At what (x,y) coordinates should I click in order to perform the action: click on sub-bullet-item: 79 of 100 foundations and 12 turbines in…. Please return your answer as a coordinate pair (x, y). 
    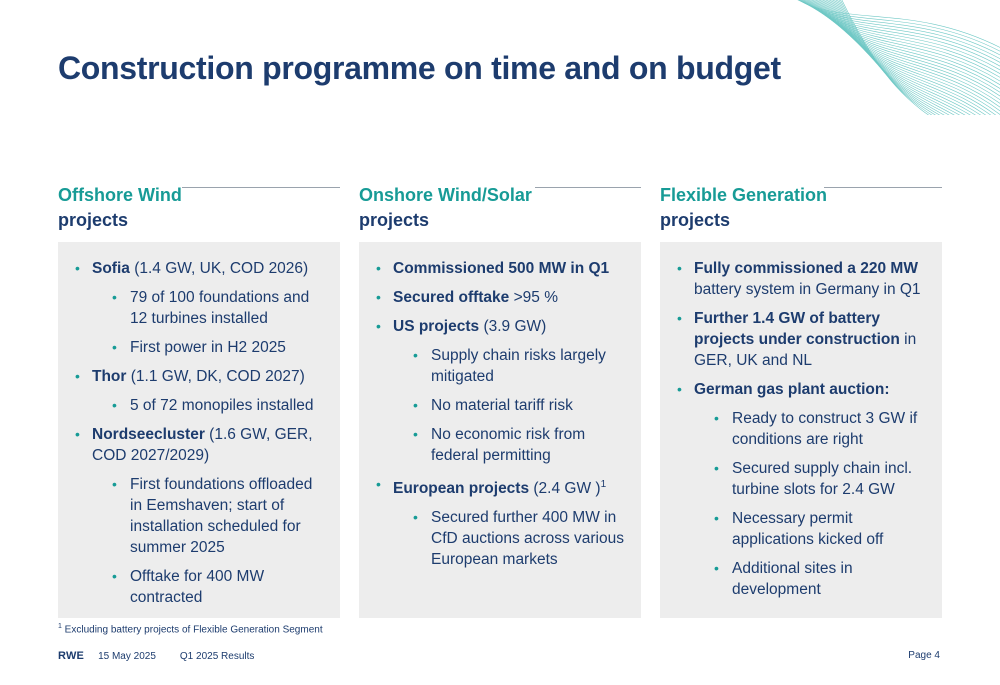
    Looking at the image, I should click on (199, 308).